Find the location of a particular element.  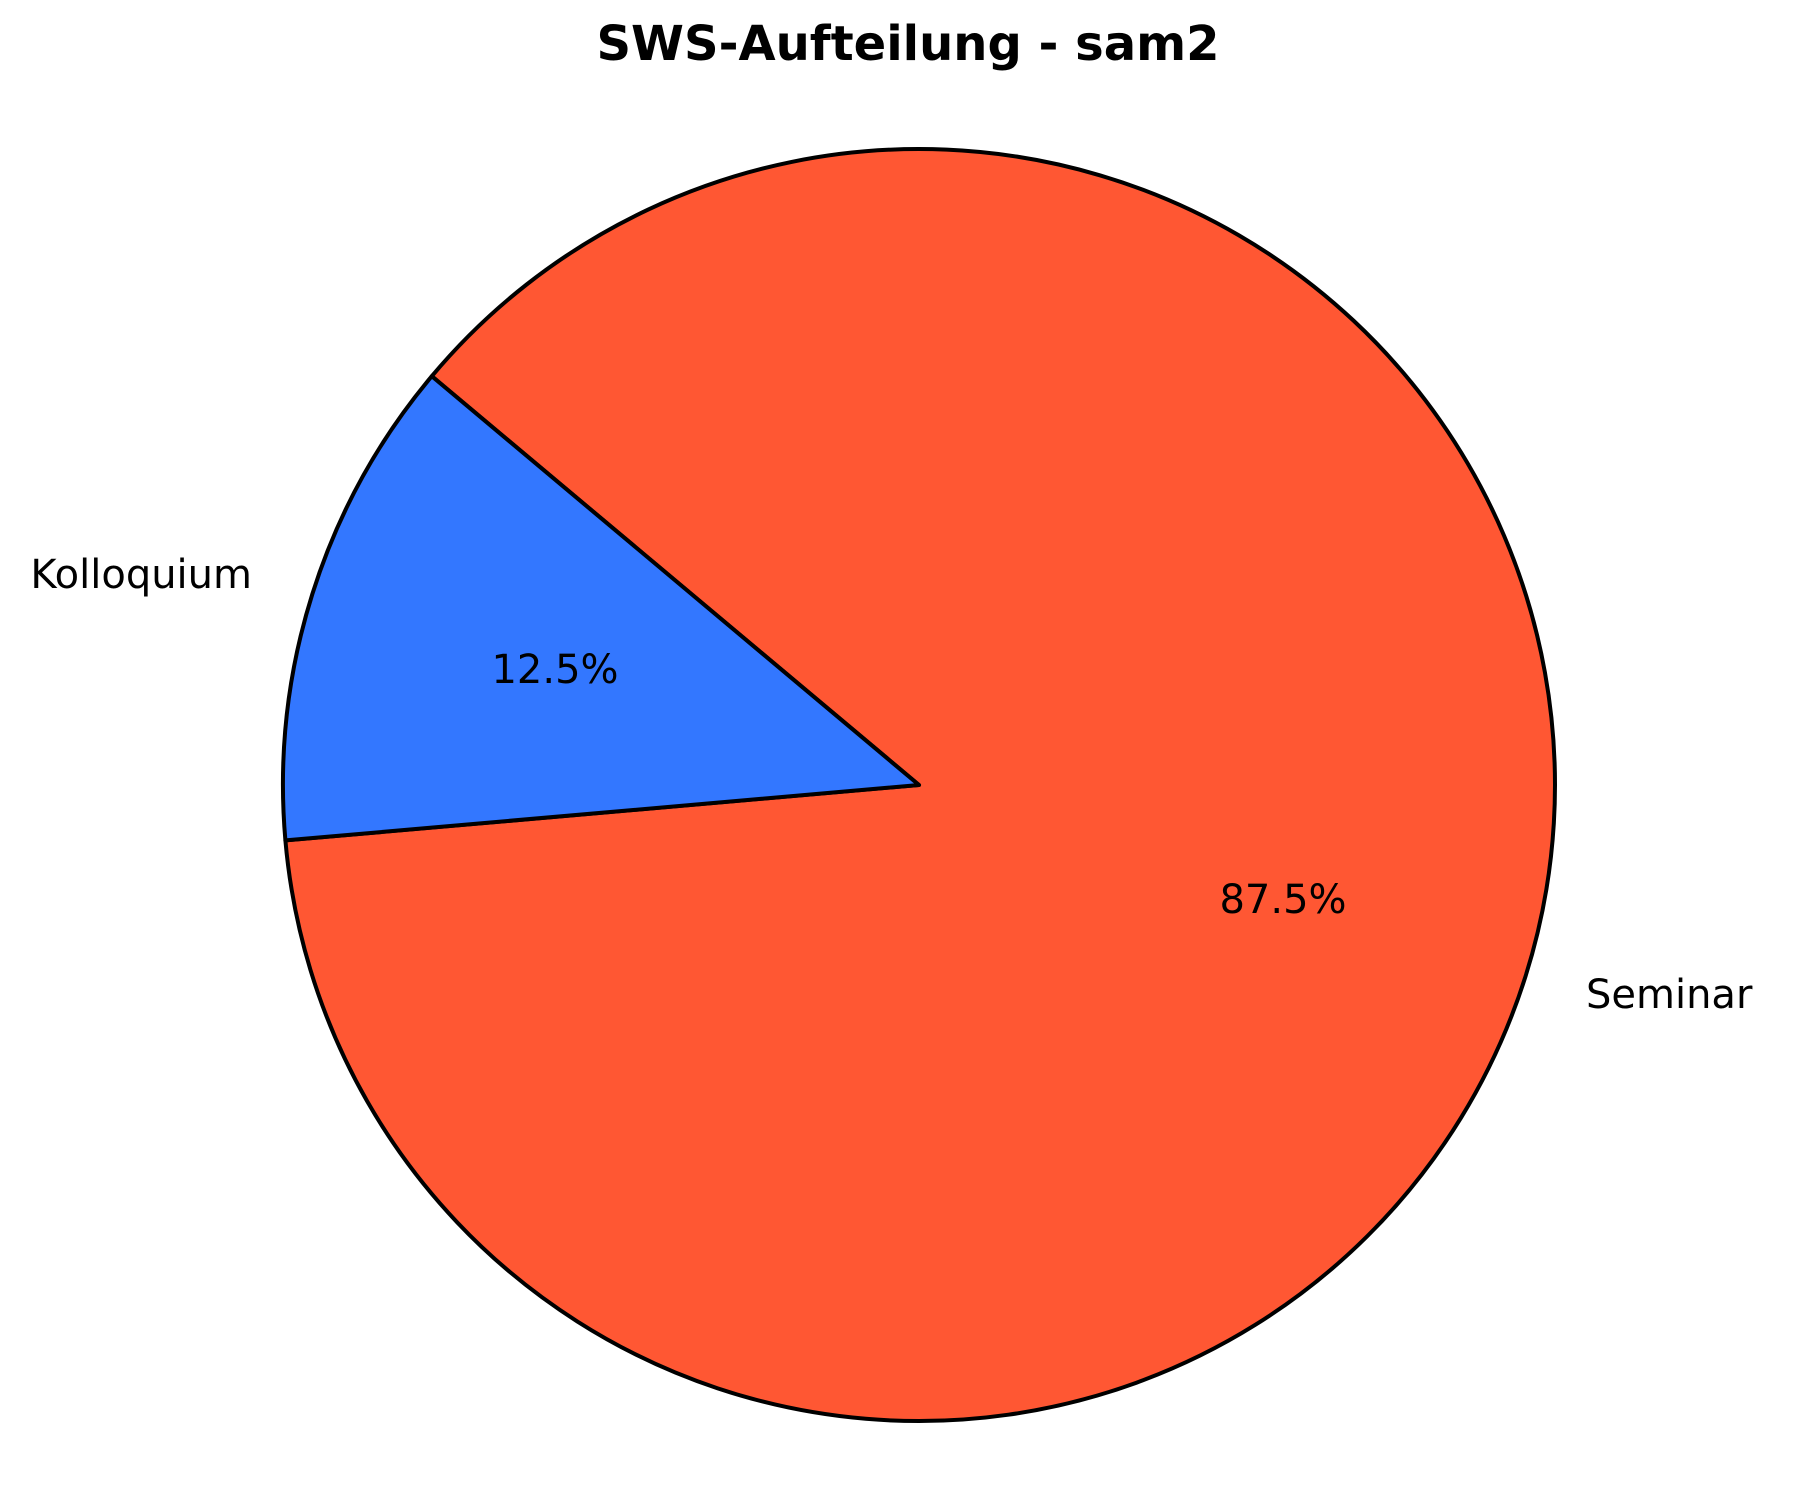

chart-title: SWS-Aufteilung - sam2 is located at coordinates (908, 44).